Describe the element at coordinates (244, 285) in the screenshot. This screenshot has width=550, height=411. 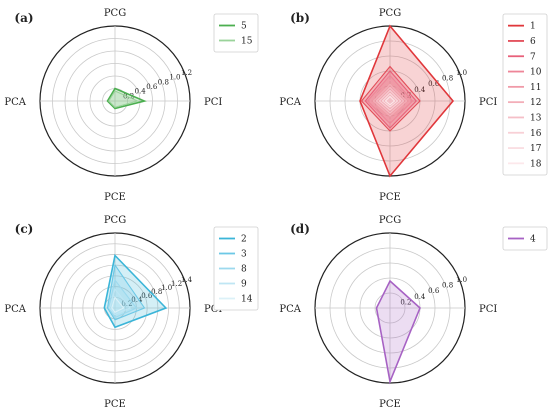
I see `legend-label: 9` at that location.